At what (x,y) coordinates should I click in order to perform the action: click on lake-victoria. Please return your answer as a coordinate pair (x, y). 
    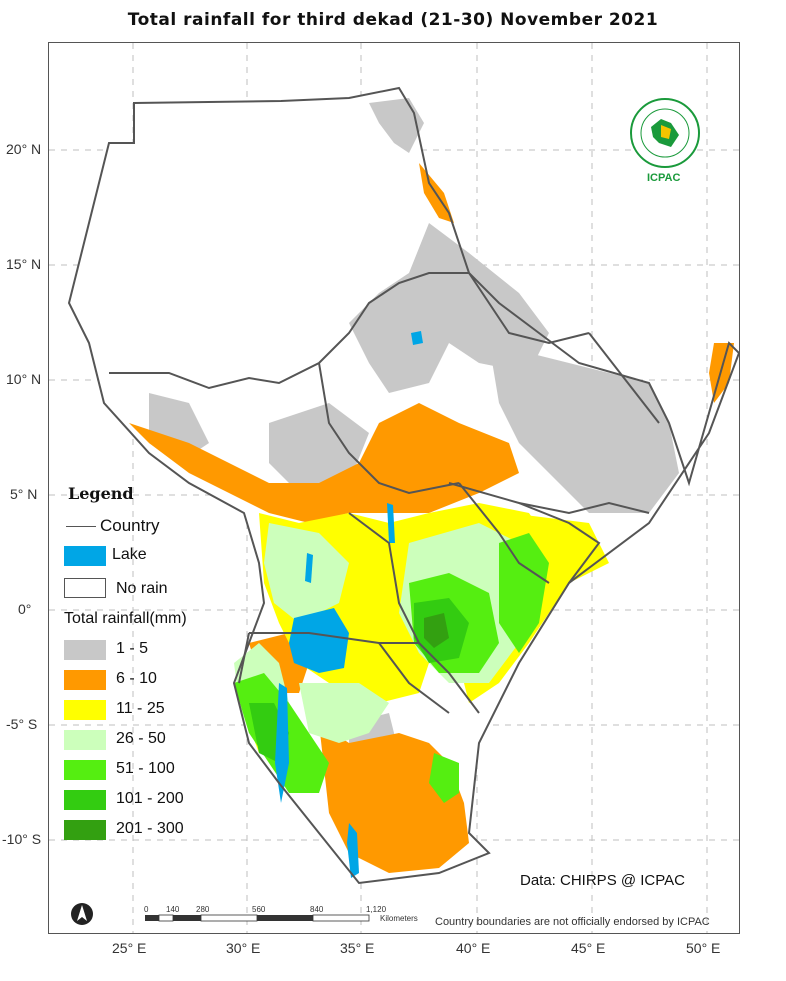
    Looking at the image, I should click on (319, 640).